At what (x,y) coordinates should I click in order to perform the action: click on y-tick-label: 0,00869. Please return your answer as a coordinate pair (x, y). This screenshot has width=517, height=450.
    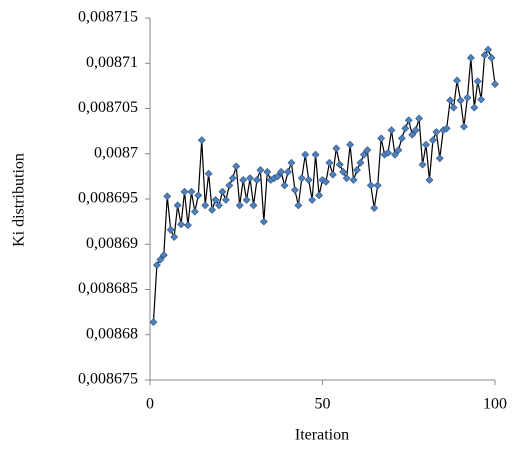
    Looking at the image, I should click on (112, 243).